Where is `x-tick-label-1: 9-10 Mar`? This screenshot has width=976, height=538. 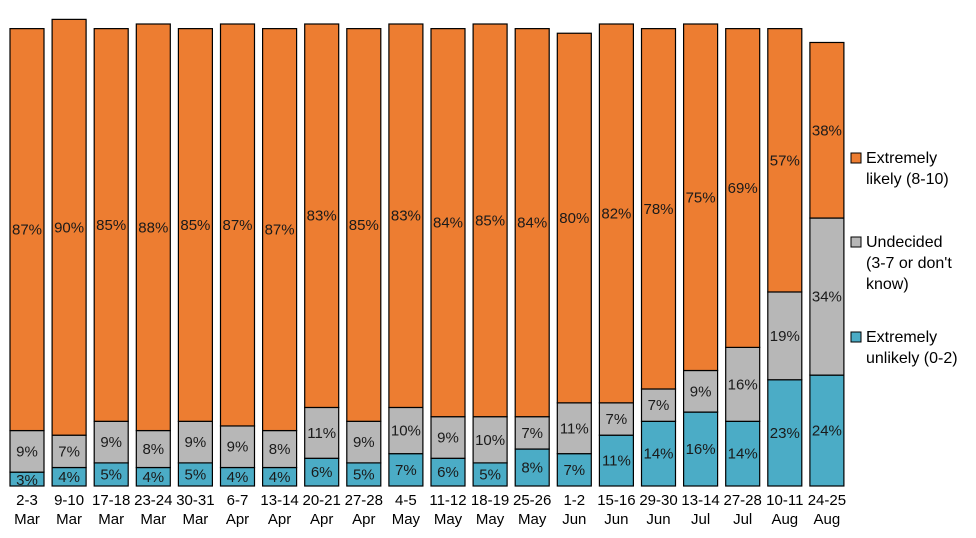
x-tick-label-1: 9-10 Mar is located at coordinates (69, 510).